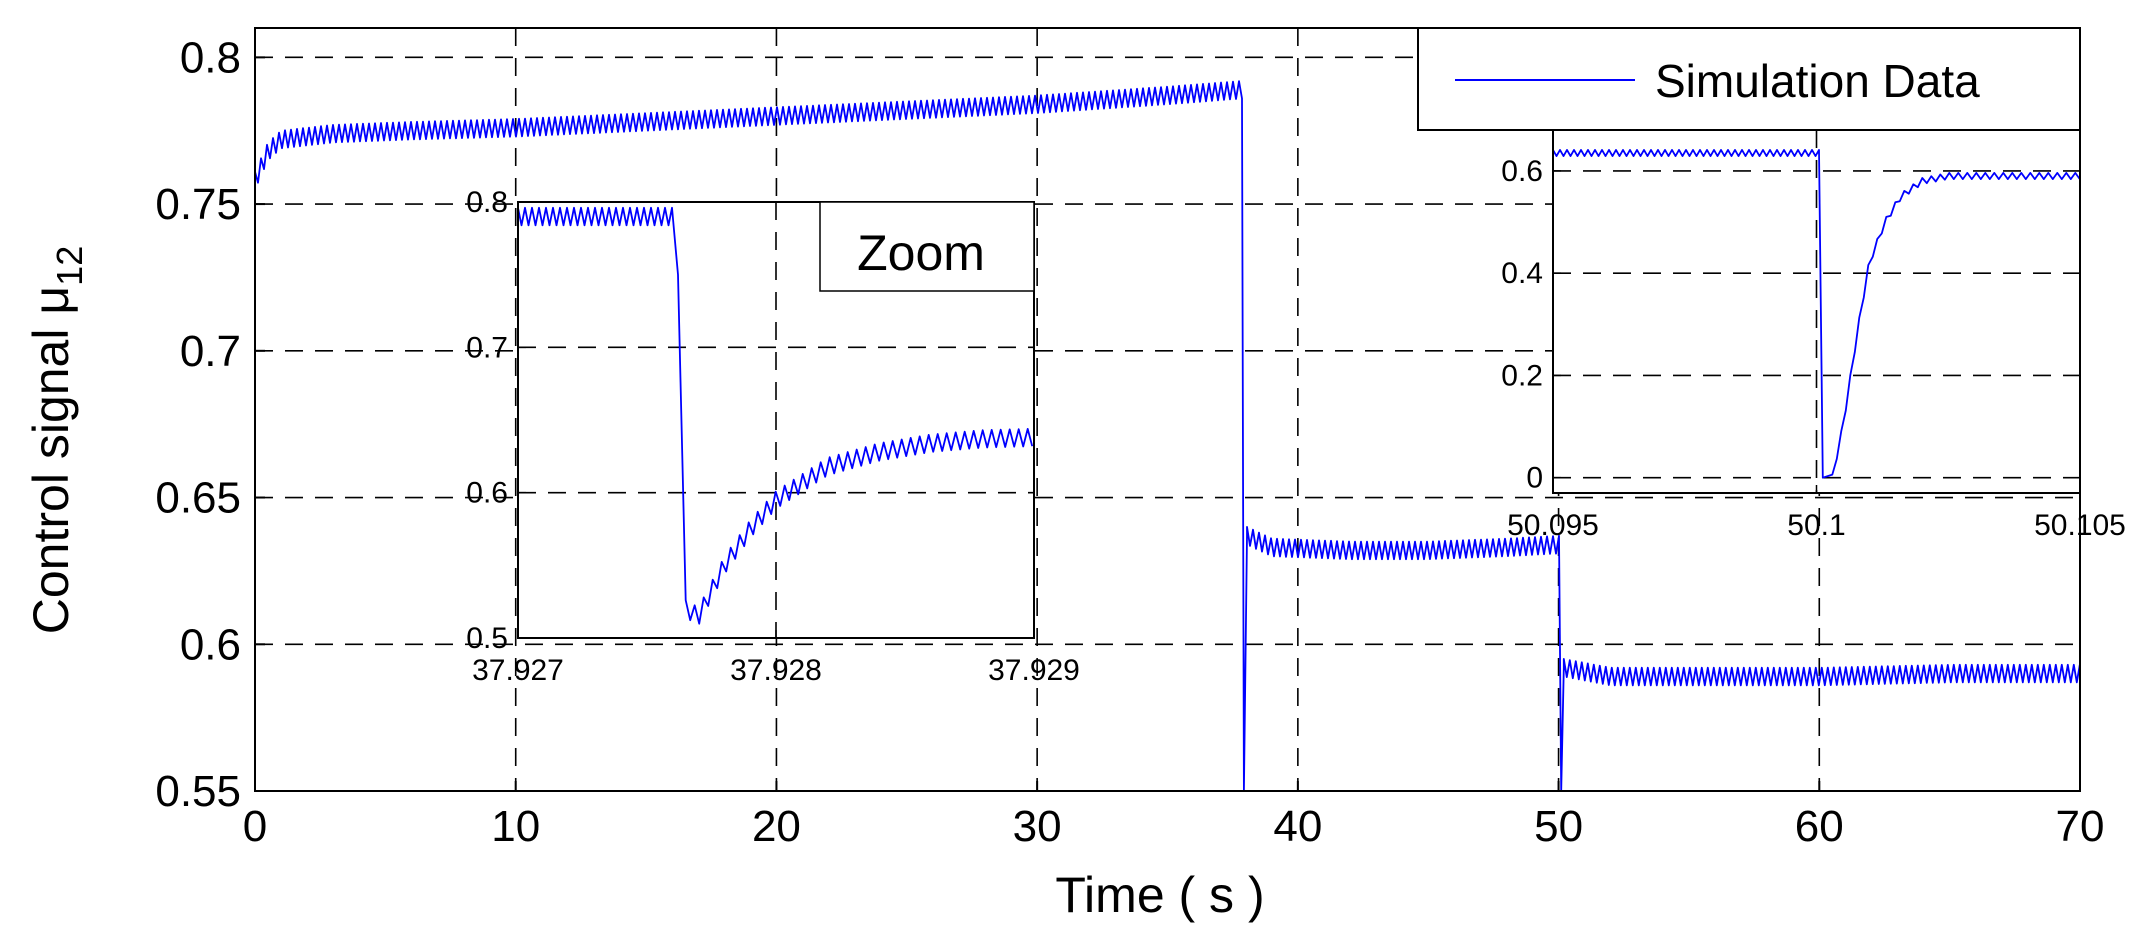 The image size is (2147, 939). What do you see at coordinates (921, 253) in the screenshot?
I see `zoom-label: Zoom` at bounding box center [921, 253].